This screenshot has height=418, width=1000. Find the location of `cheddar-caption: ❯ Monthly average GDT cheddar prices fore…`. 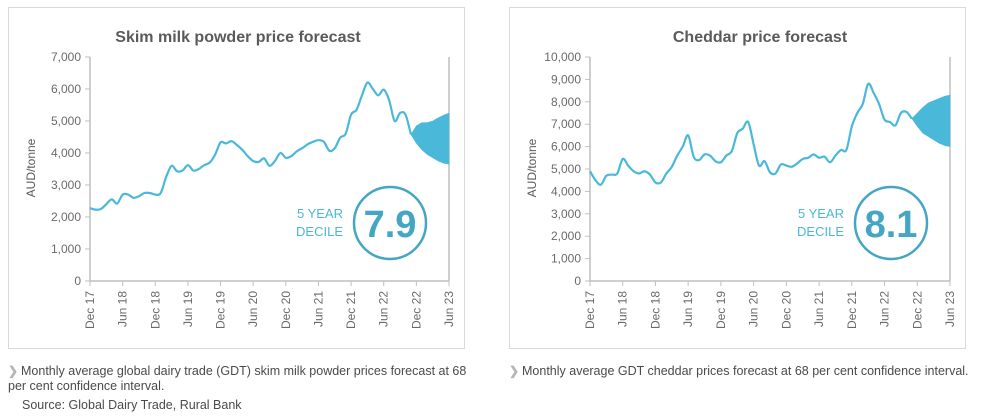

cheddar-caption: ❯ Monthly average GDT cheddar prices fore… is located at coordinates (754, 371).